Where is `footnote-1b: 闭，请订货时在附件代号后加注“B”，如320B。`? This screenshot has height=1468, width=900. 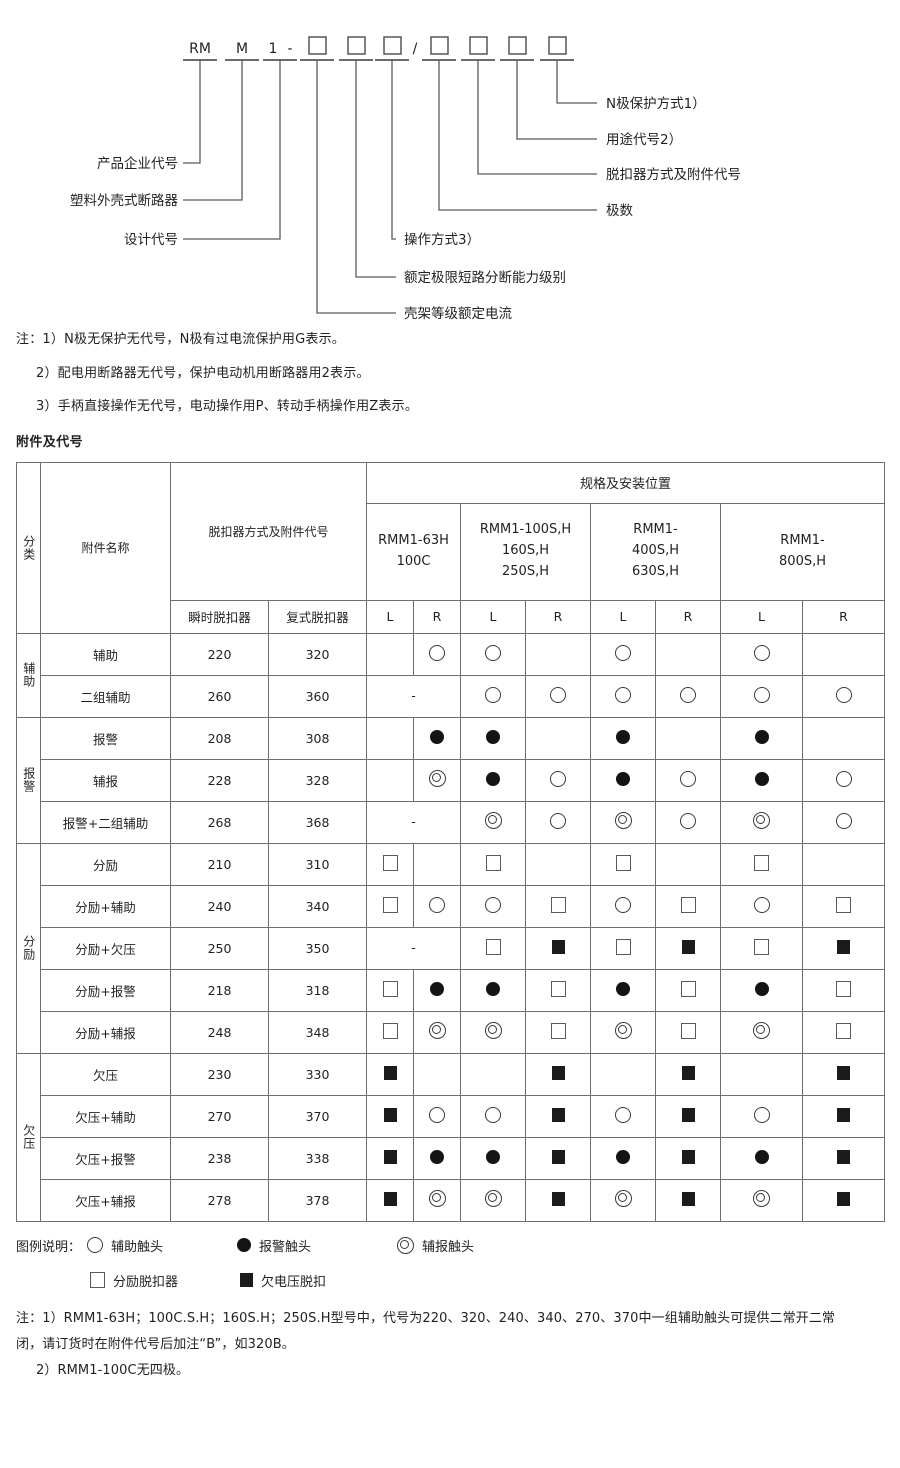
footnote-1b: 闭，请订货时在附件代号后加注“B”，如320B。 is located at coordinates (155, 1344).